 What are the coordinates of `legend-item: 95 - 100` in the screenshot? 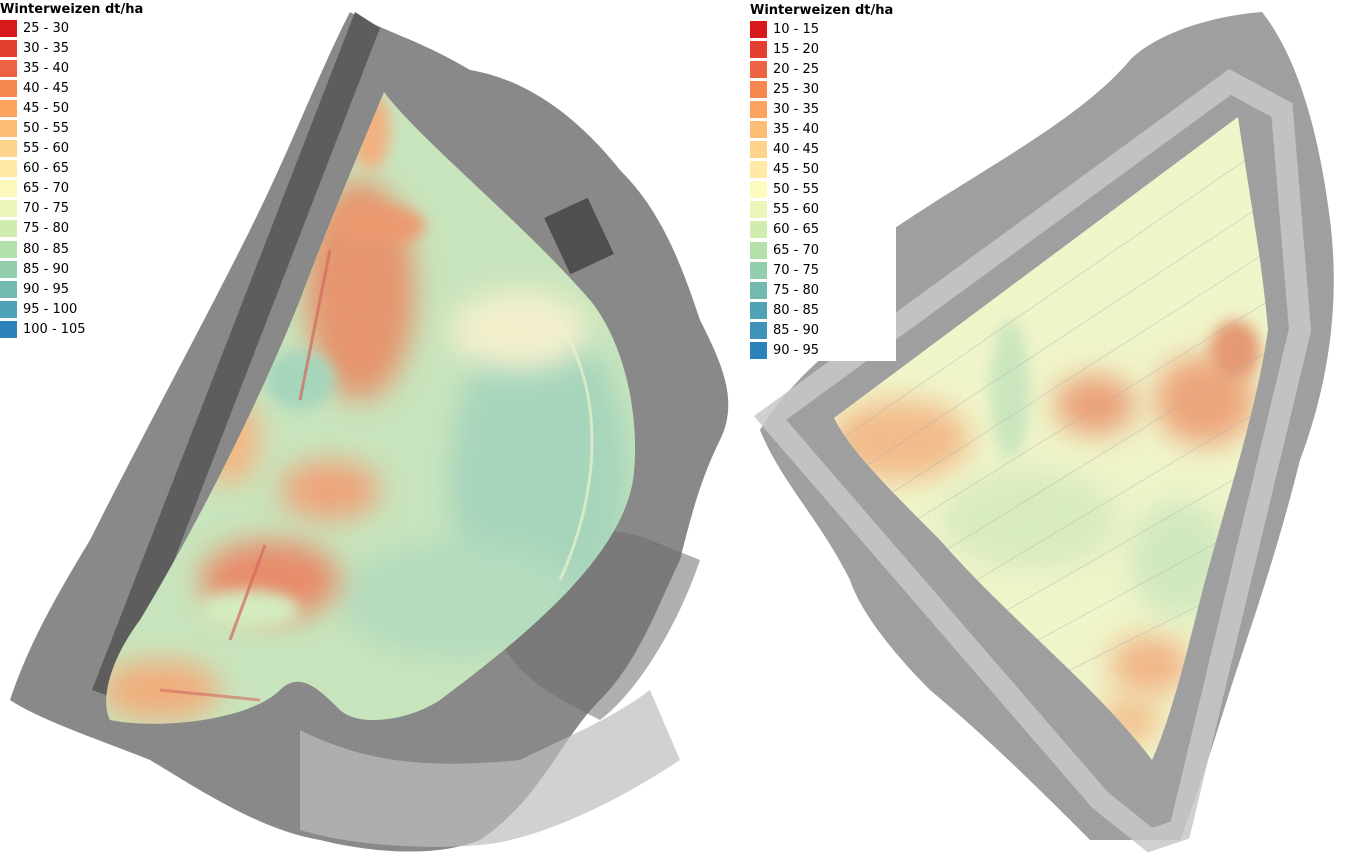 It's located at (50, 309).